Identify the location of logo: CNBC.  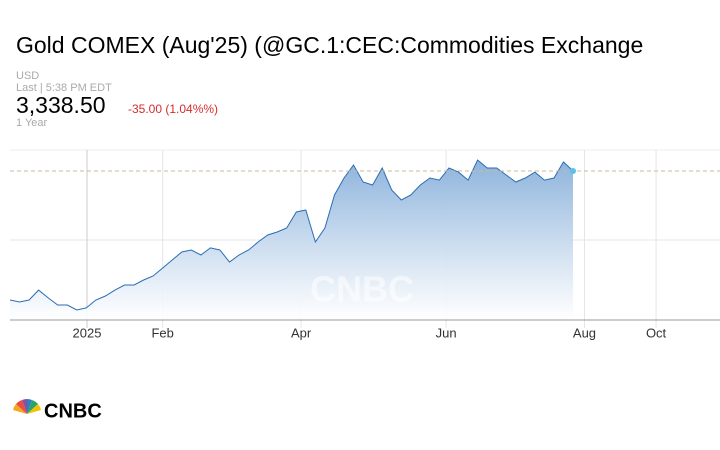
(57, 410).